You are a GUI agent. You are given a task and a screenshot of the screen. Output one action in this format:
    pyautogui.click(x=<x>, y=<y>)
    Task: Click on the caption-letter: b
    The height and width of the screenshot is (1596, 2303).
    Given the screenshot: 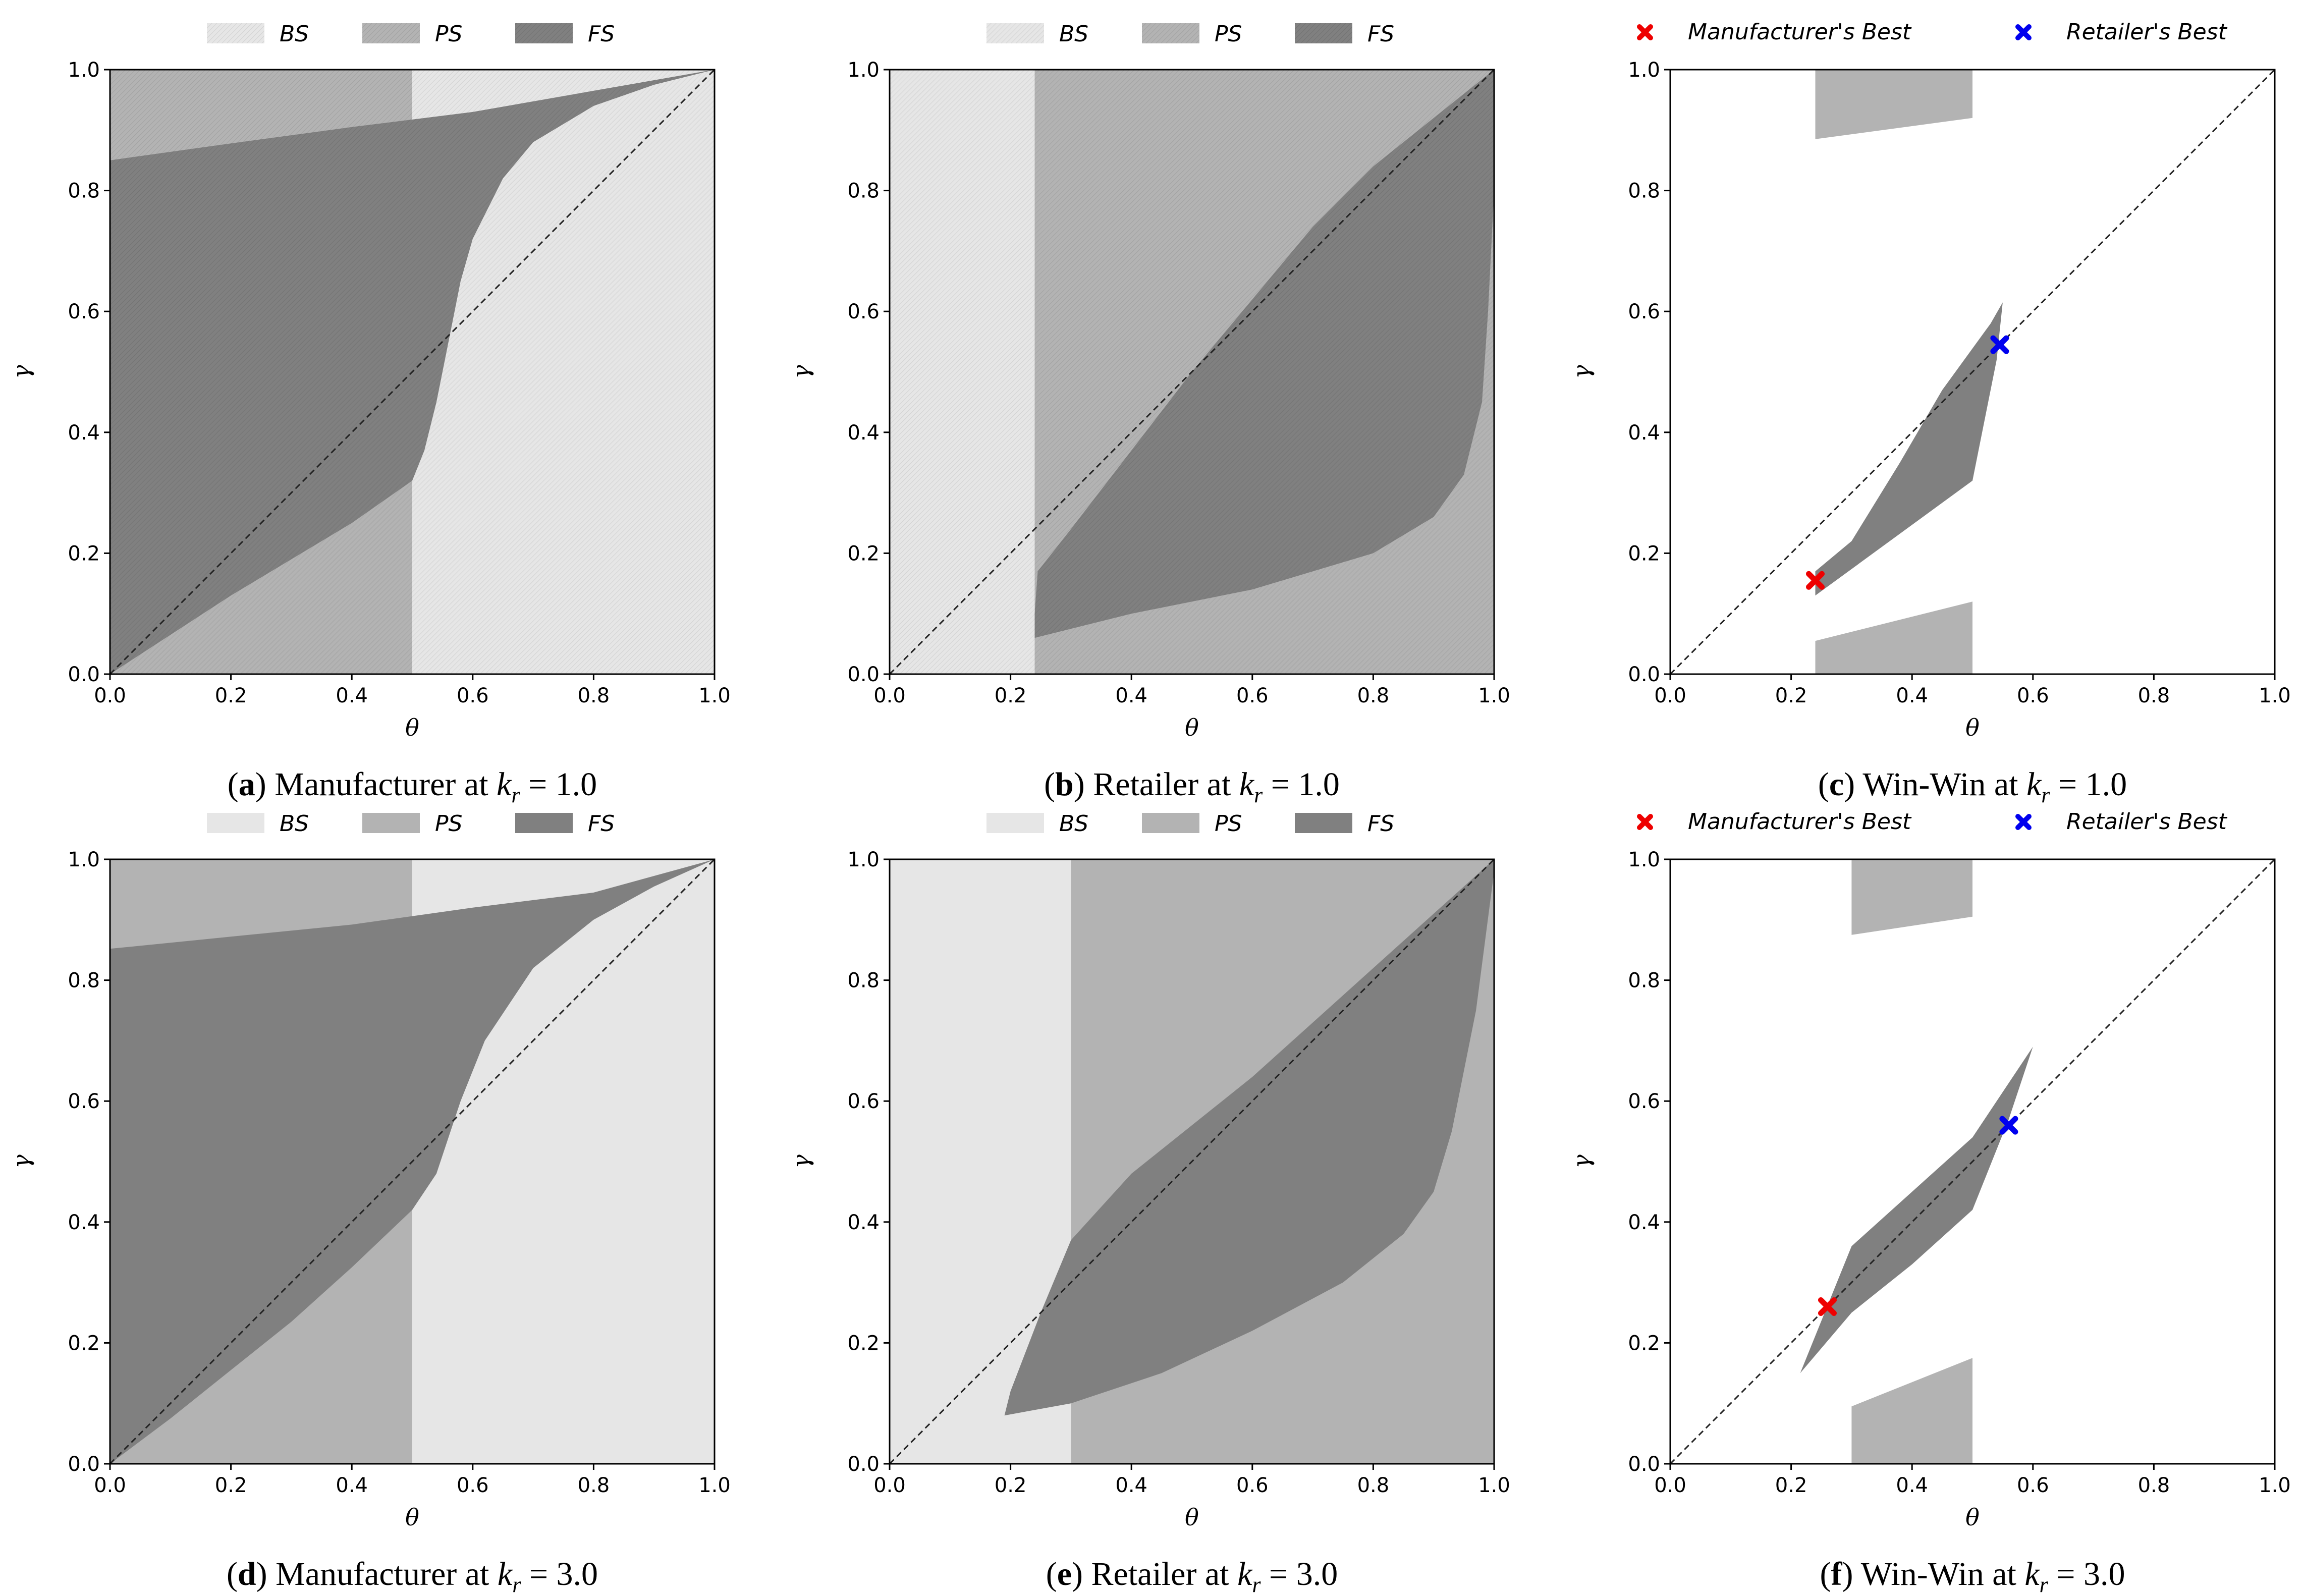 What is the action you would take?
    pyautogui.click(x=1064, y=785)
    